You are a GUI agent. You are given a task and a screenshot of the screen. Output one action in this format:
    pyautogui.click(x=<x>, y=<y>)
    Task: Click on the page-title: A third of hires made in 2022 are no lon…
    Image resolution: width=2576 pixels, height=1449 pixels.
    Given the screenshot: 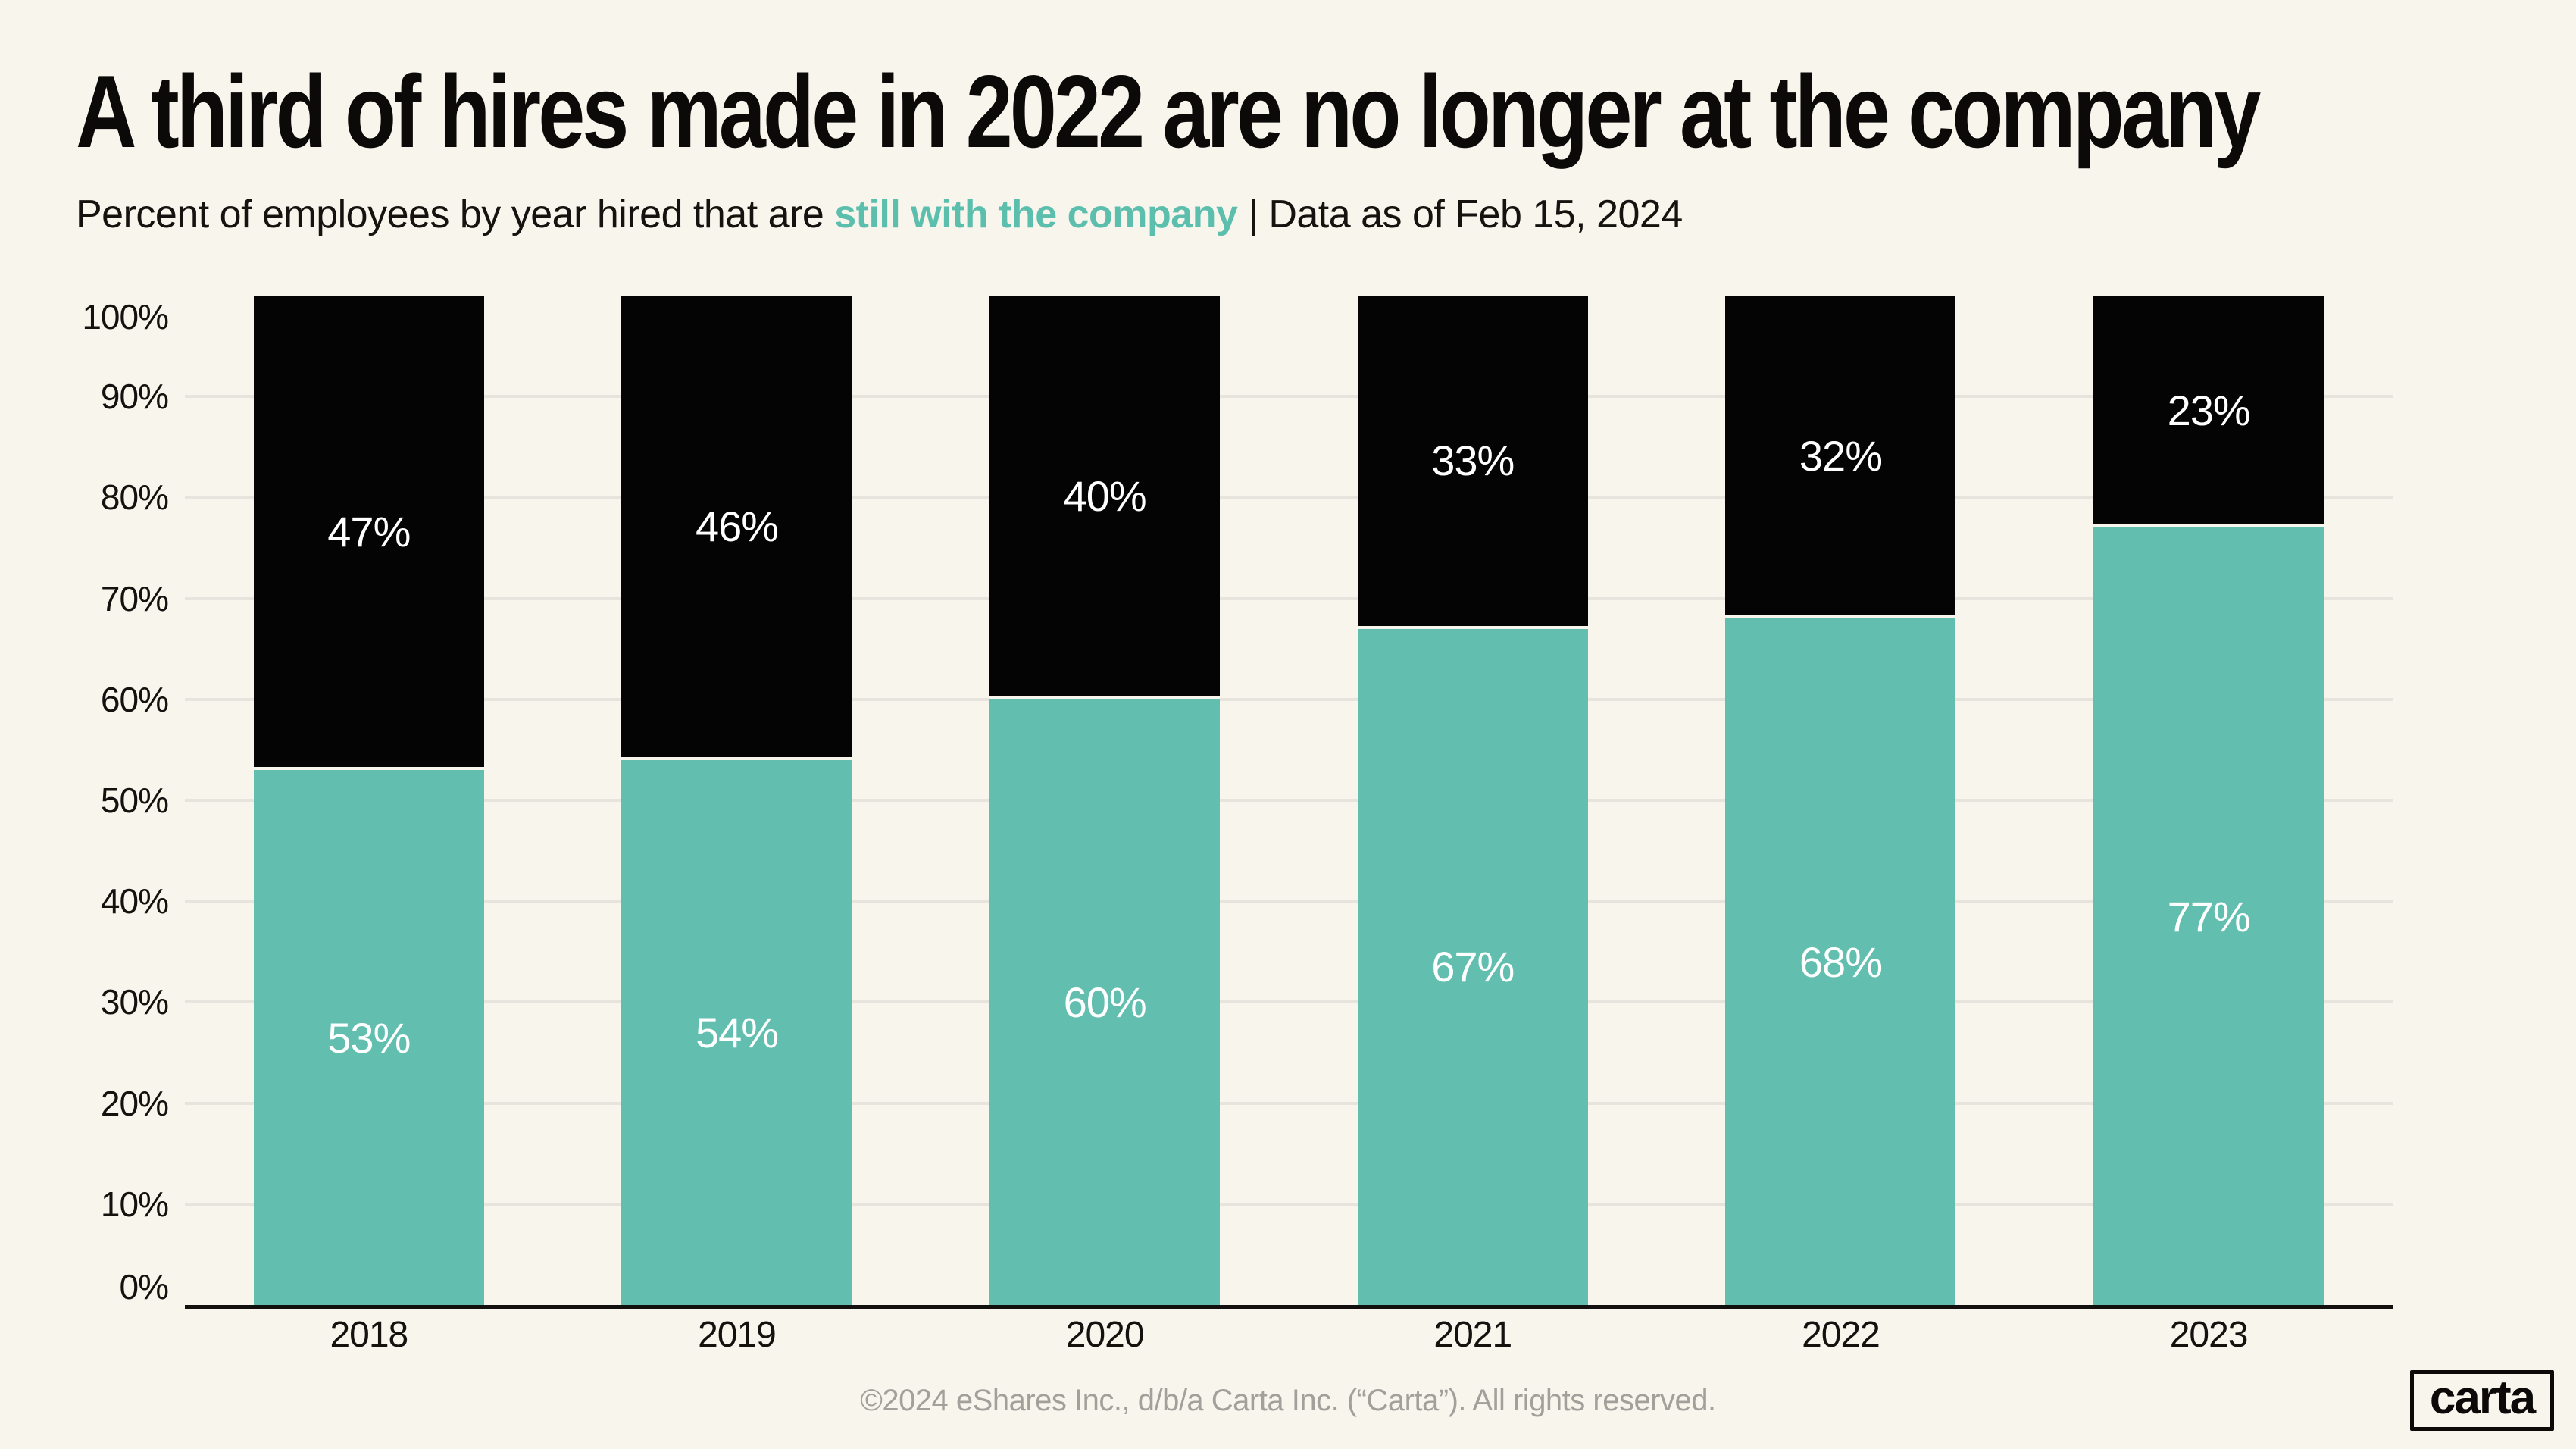 What is the action you would take?
    pyautogui.click(x=1168, y=111)
    